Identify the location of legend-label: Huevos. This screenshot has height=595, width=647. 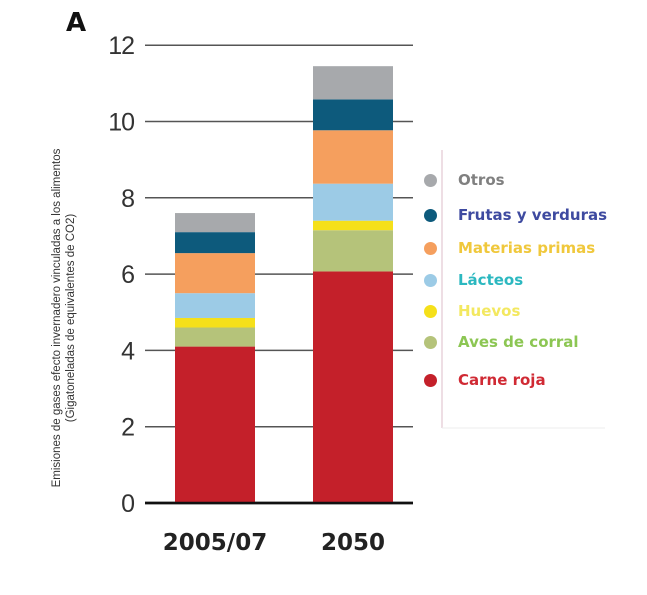
(489, 311).